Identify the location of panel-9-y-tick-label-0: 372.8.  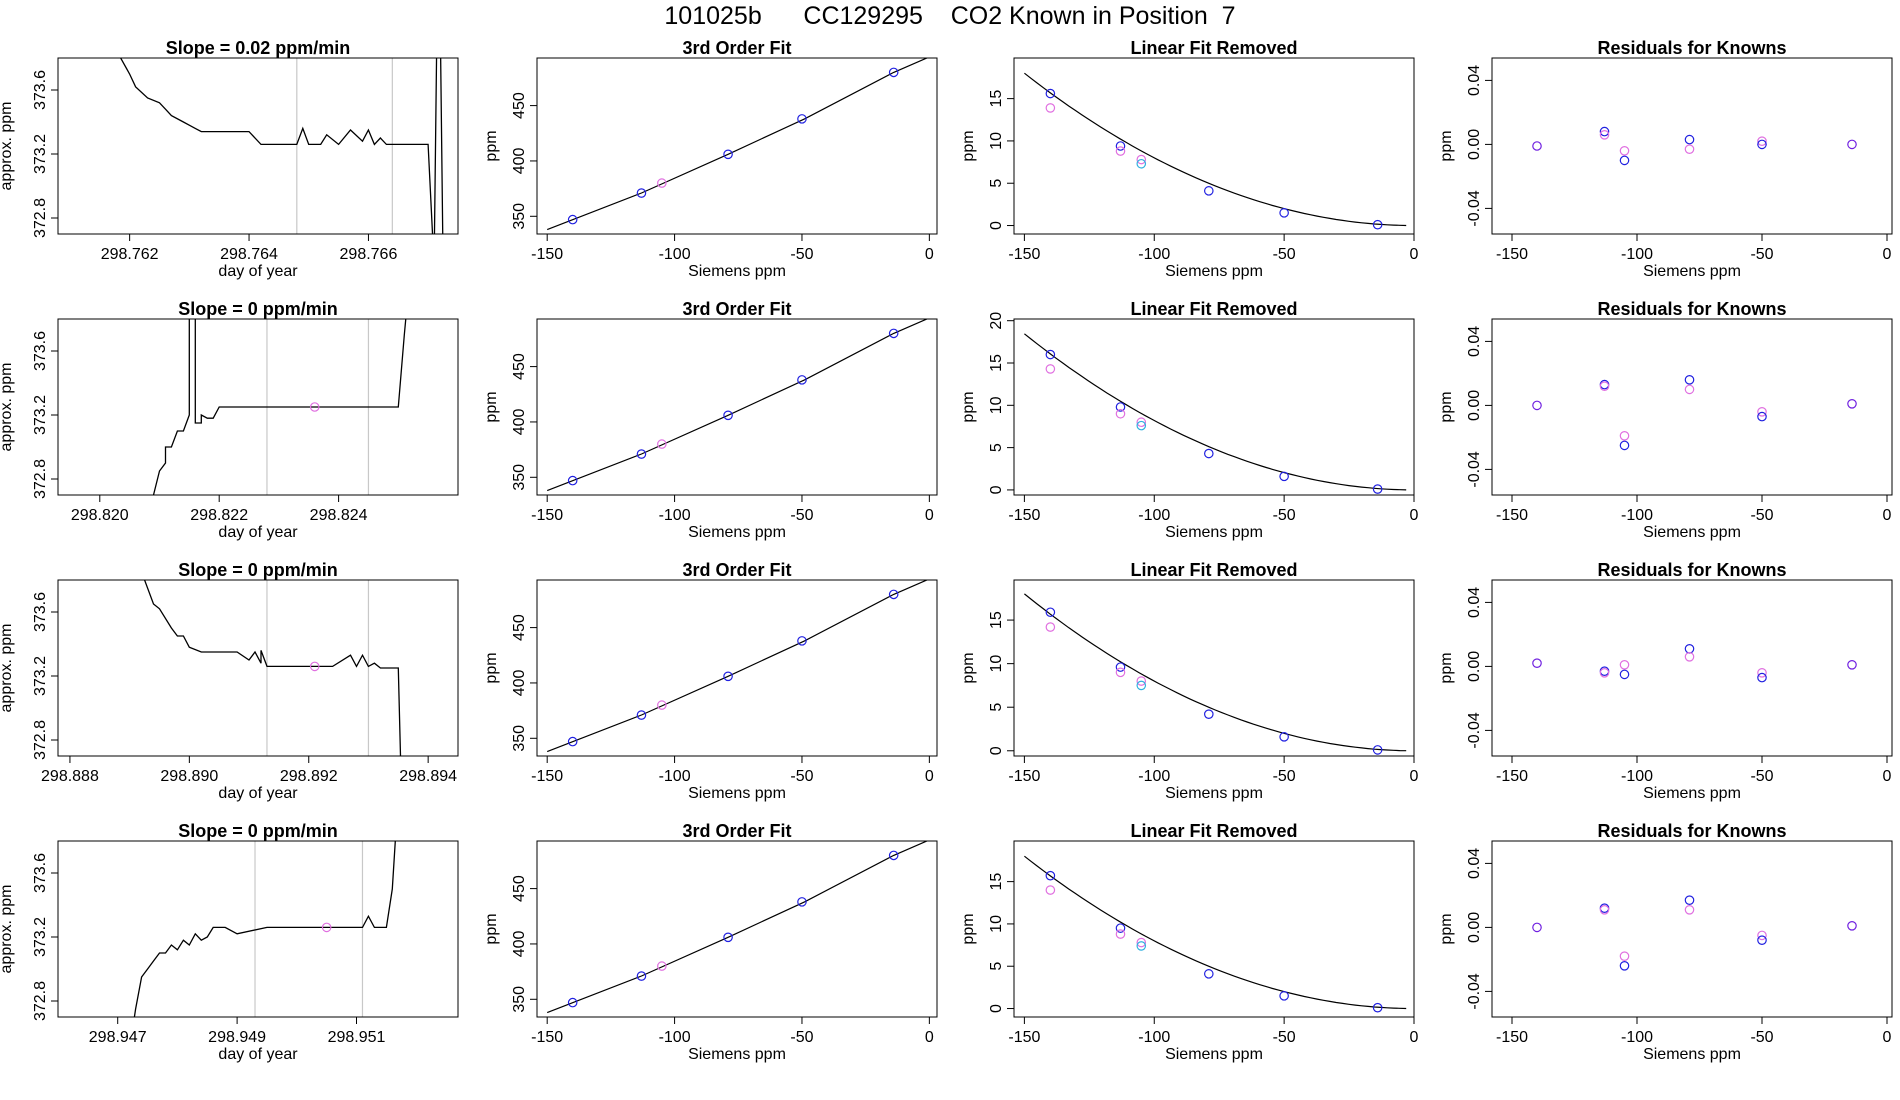
(40, 740).